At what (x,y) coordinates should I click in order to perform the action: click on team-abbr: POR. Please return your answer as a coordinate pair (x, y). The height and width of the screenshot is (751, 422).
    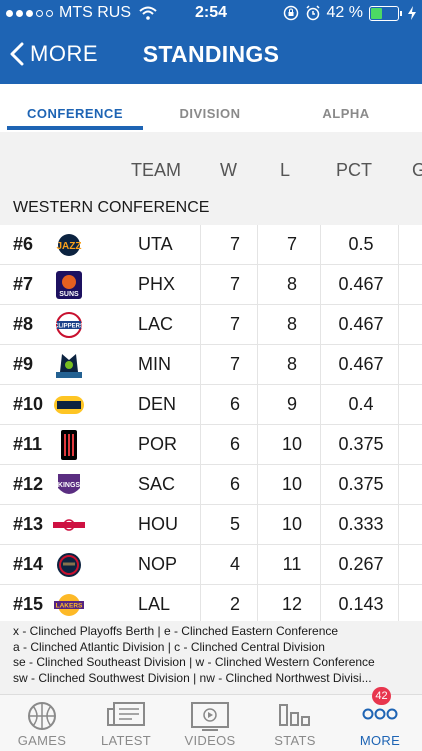
    Looking at the image, I should click on (158, 444).